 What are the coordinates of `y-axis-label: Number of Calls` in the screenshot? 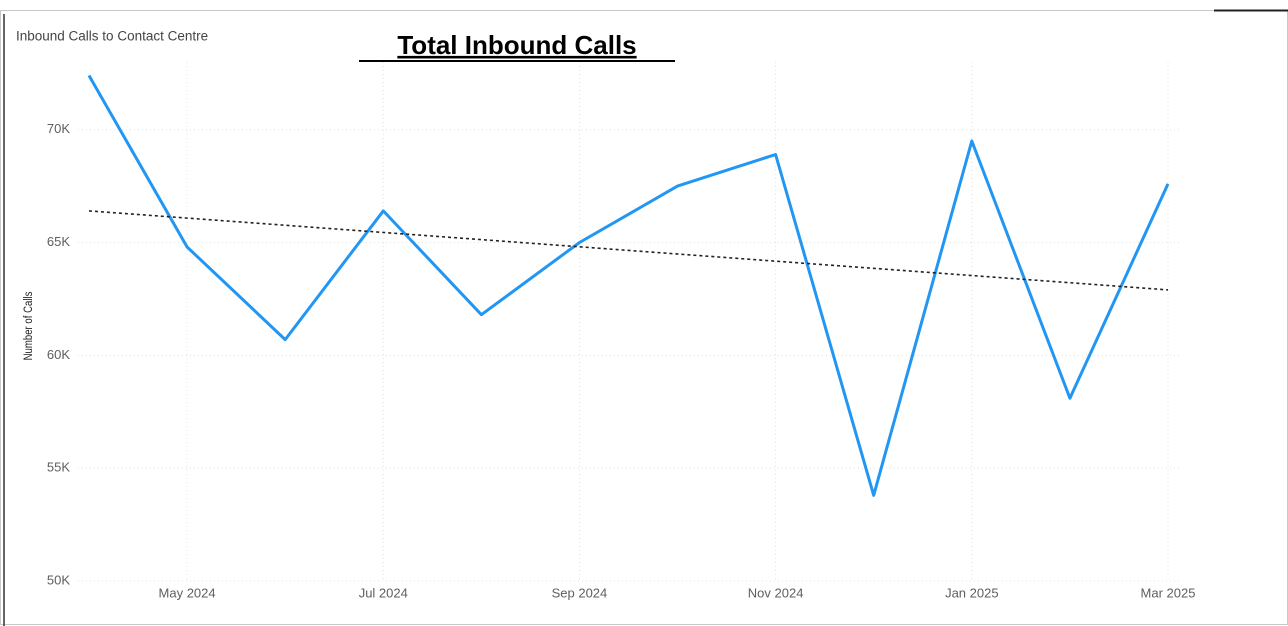 It's located at (28, 325).